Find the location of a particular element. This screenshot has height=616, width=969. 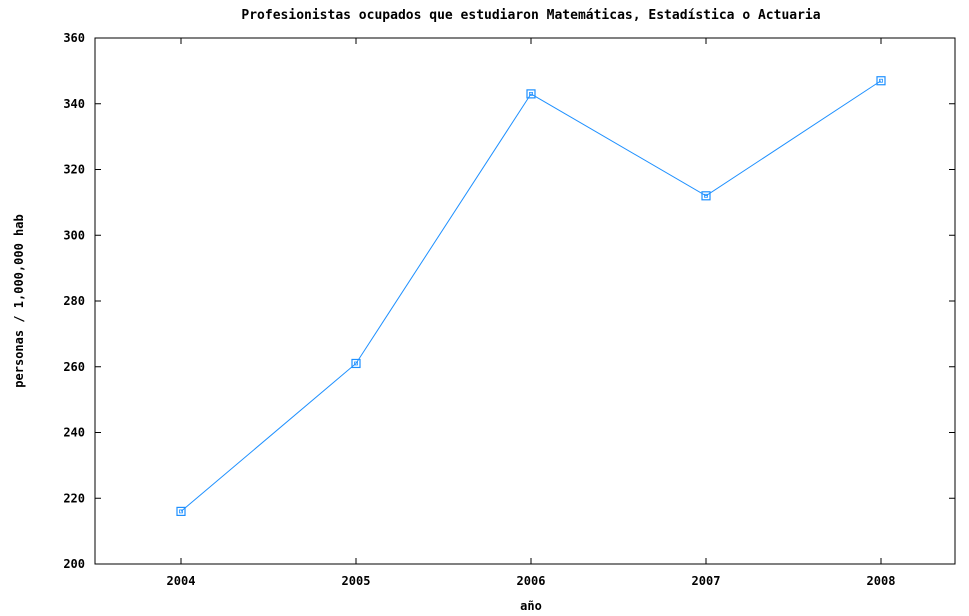

y-tick-label: 240 is located at coordinates (74, 433).